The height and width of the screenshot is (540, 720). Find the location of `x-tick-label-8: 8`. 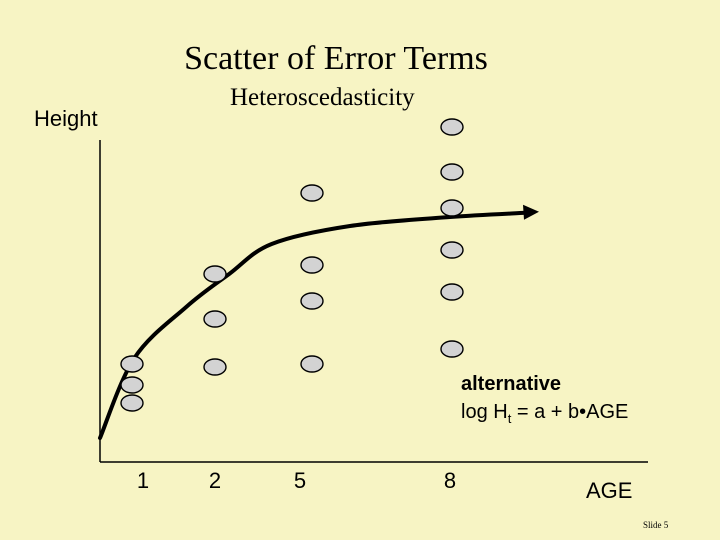

x-tick-label-8: 8 is located at coordinates (450, 480).